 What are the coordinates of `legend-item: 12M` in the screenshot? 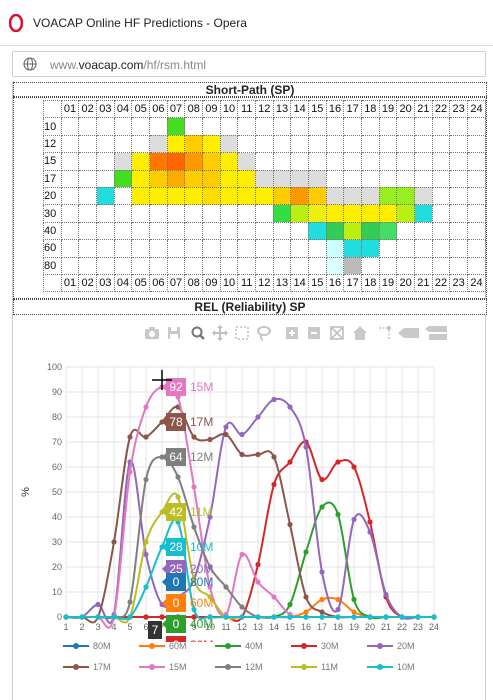 It's located at (239, 667).